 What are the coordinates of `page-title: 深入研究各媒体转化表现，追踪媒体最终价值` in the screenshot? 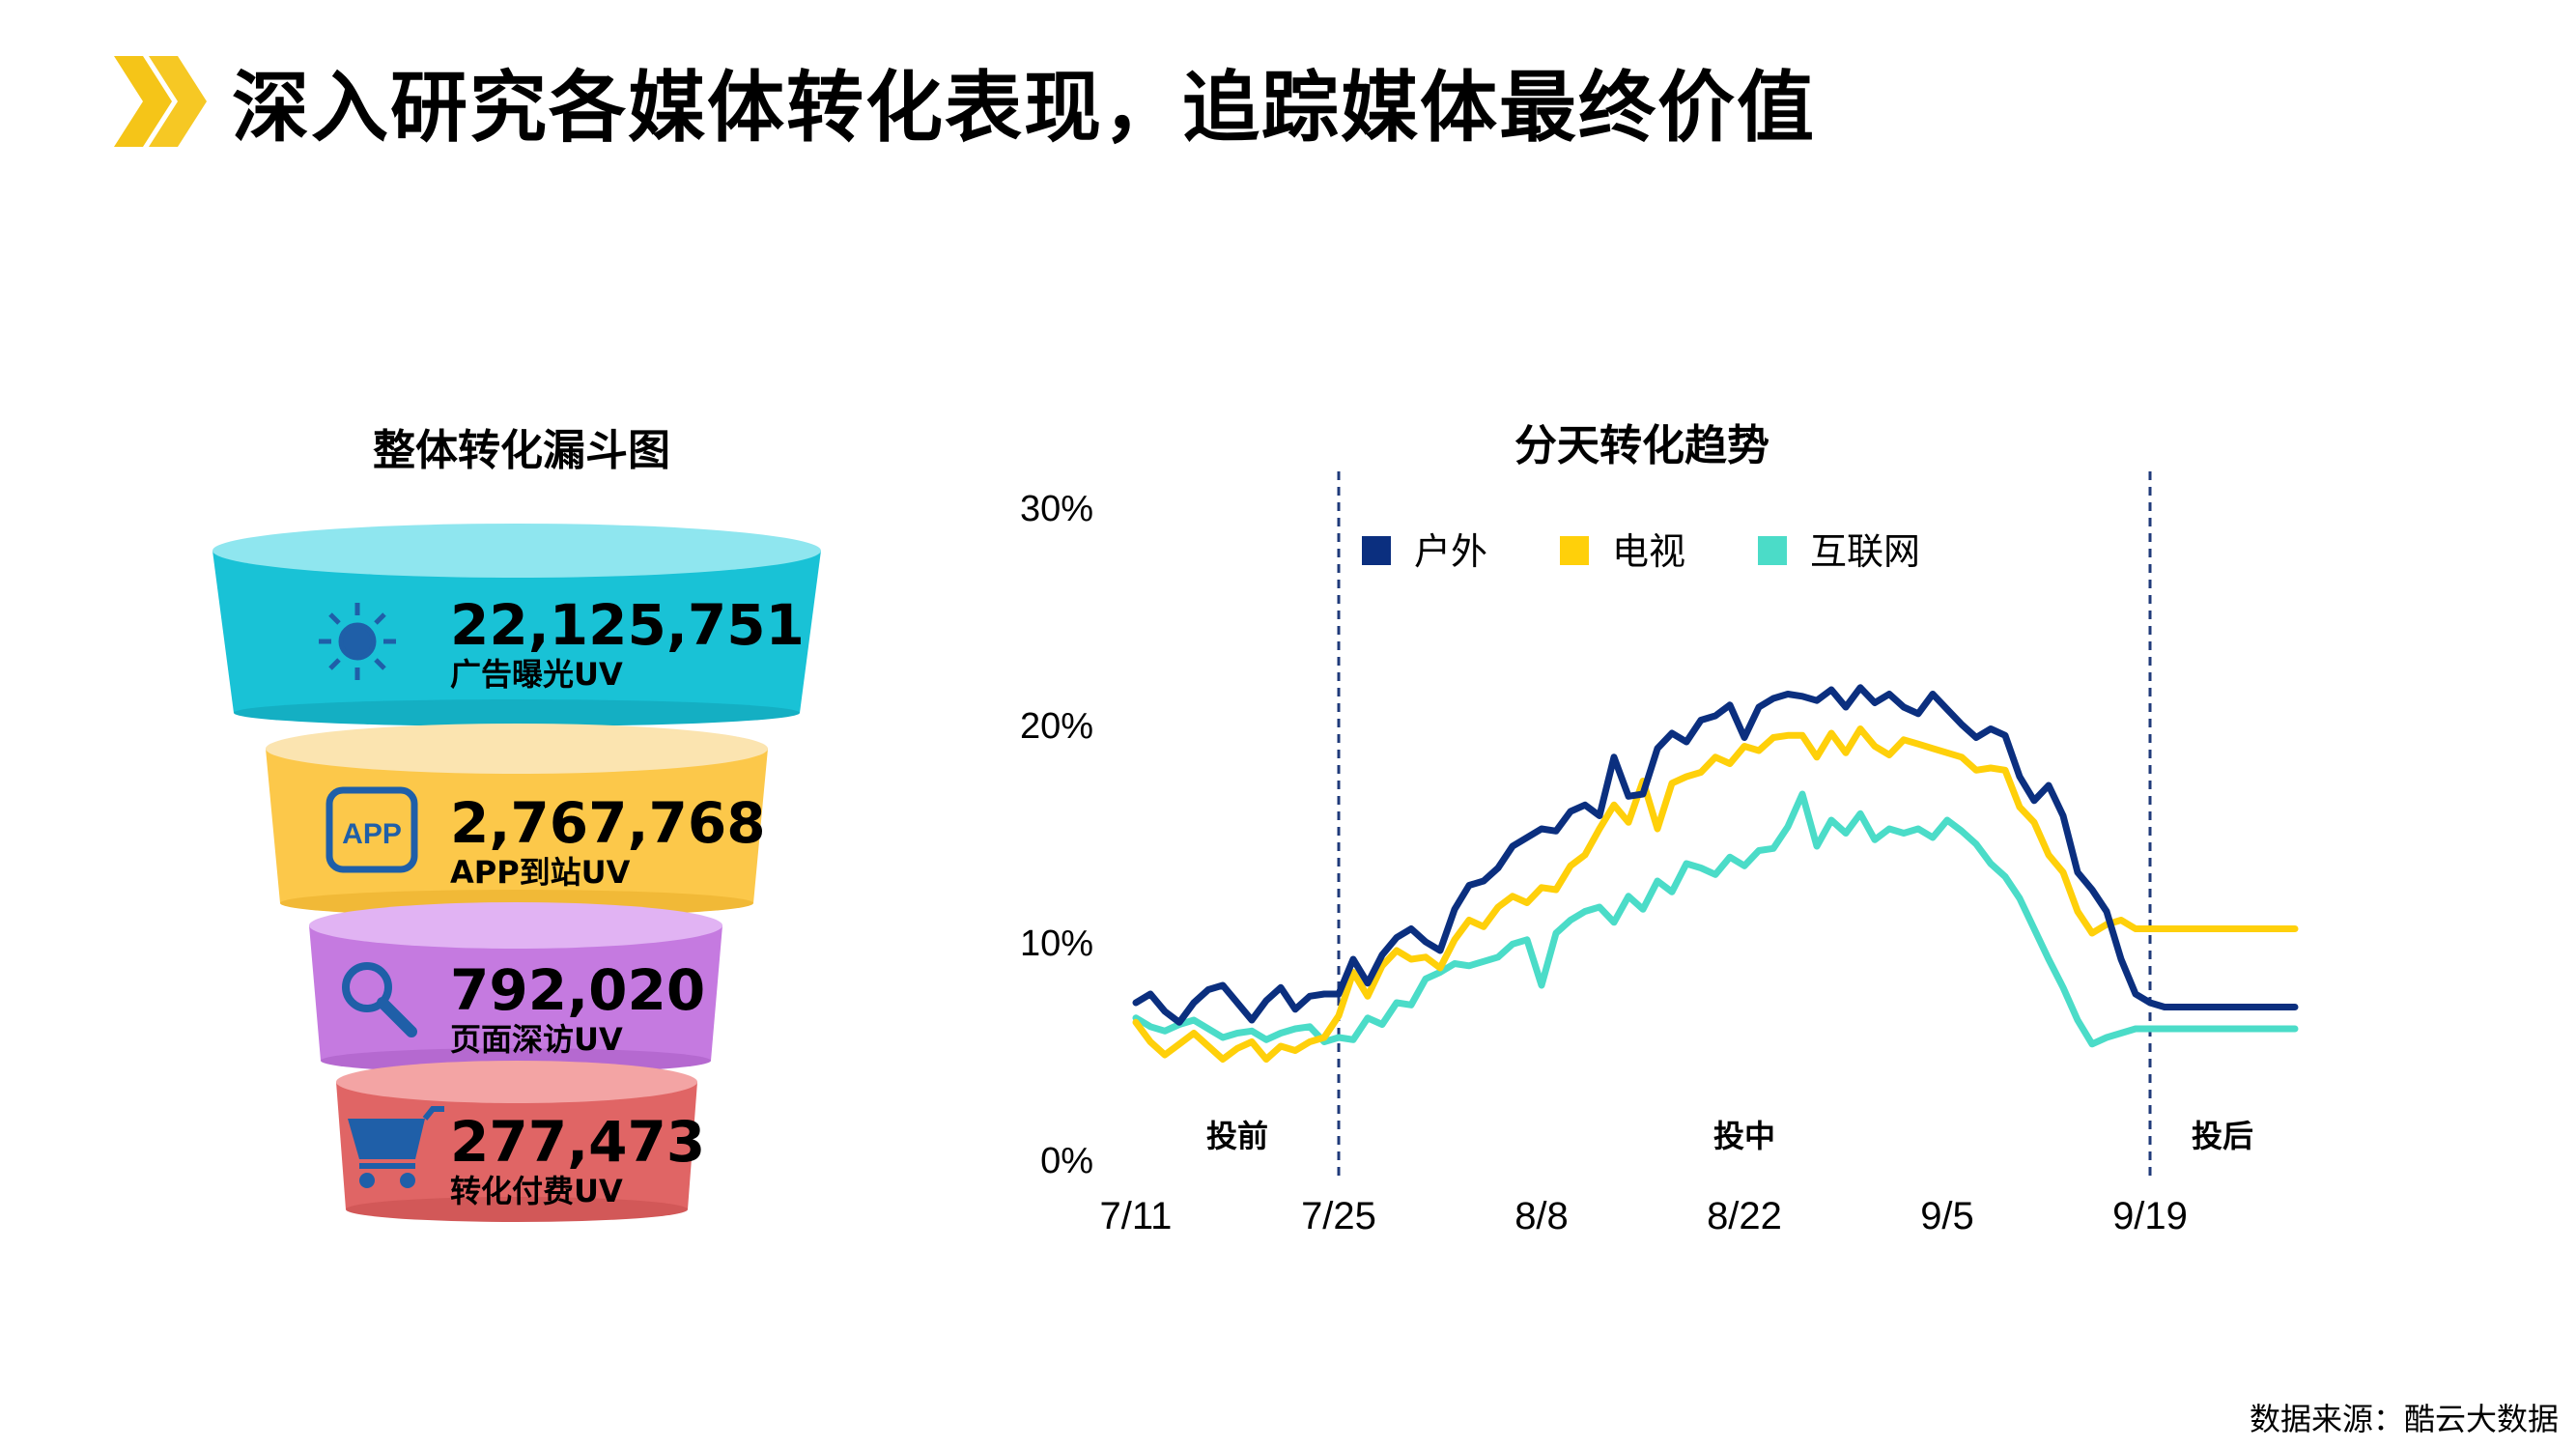 It's located at (1024, 108).